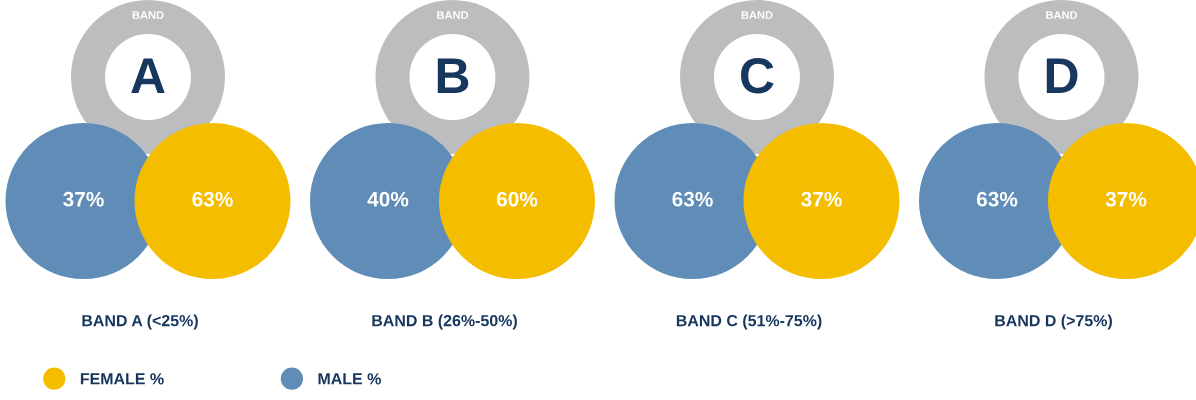  What do you see at coordinates (349, 379) in the screenshot?
I see `legend-label: MALE %` at bounding box center [349, 379].